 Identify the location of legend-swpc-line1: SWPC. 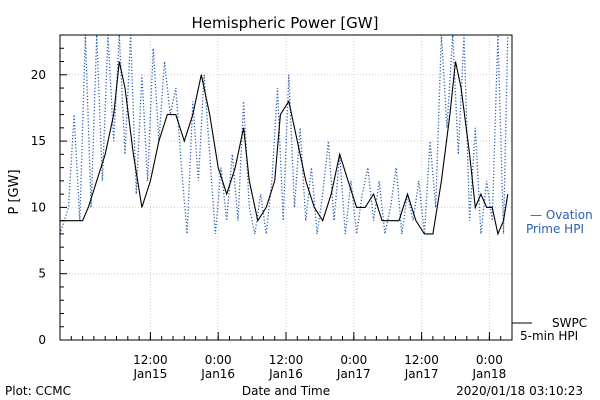
(569, 323).